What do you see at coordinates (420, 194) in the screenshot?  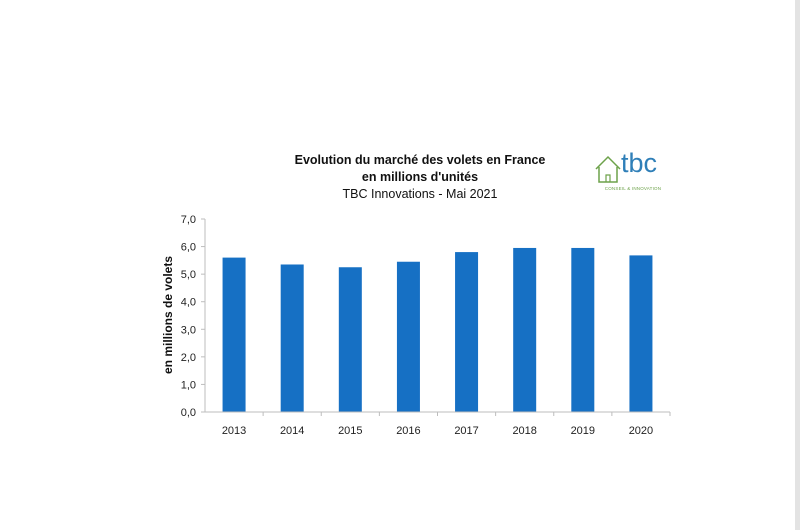 I see `chart-source: TBC Innovations - Mai 2021` at bounding box center [420, 194].